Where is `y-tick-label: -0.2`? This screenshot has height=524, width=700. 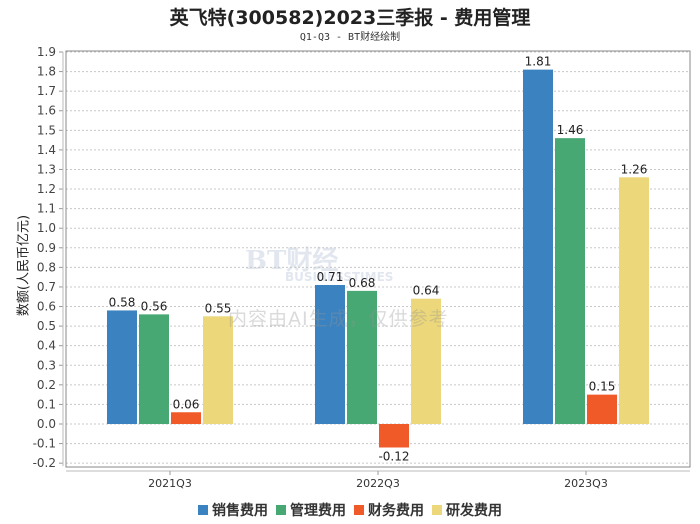
y-tick-label: -0.2 is located at coordinates (44, 463).